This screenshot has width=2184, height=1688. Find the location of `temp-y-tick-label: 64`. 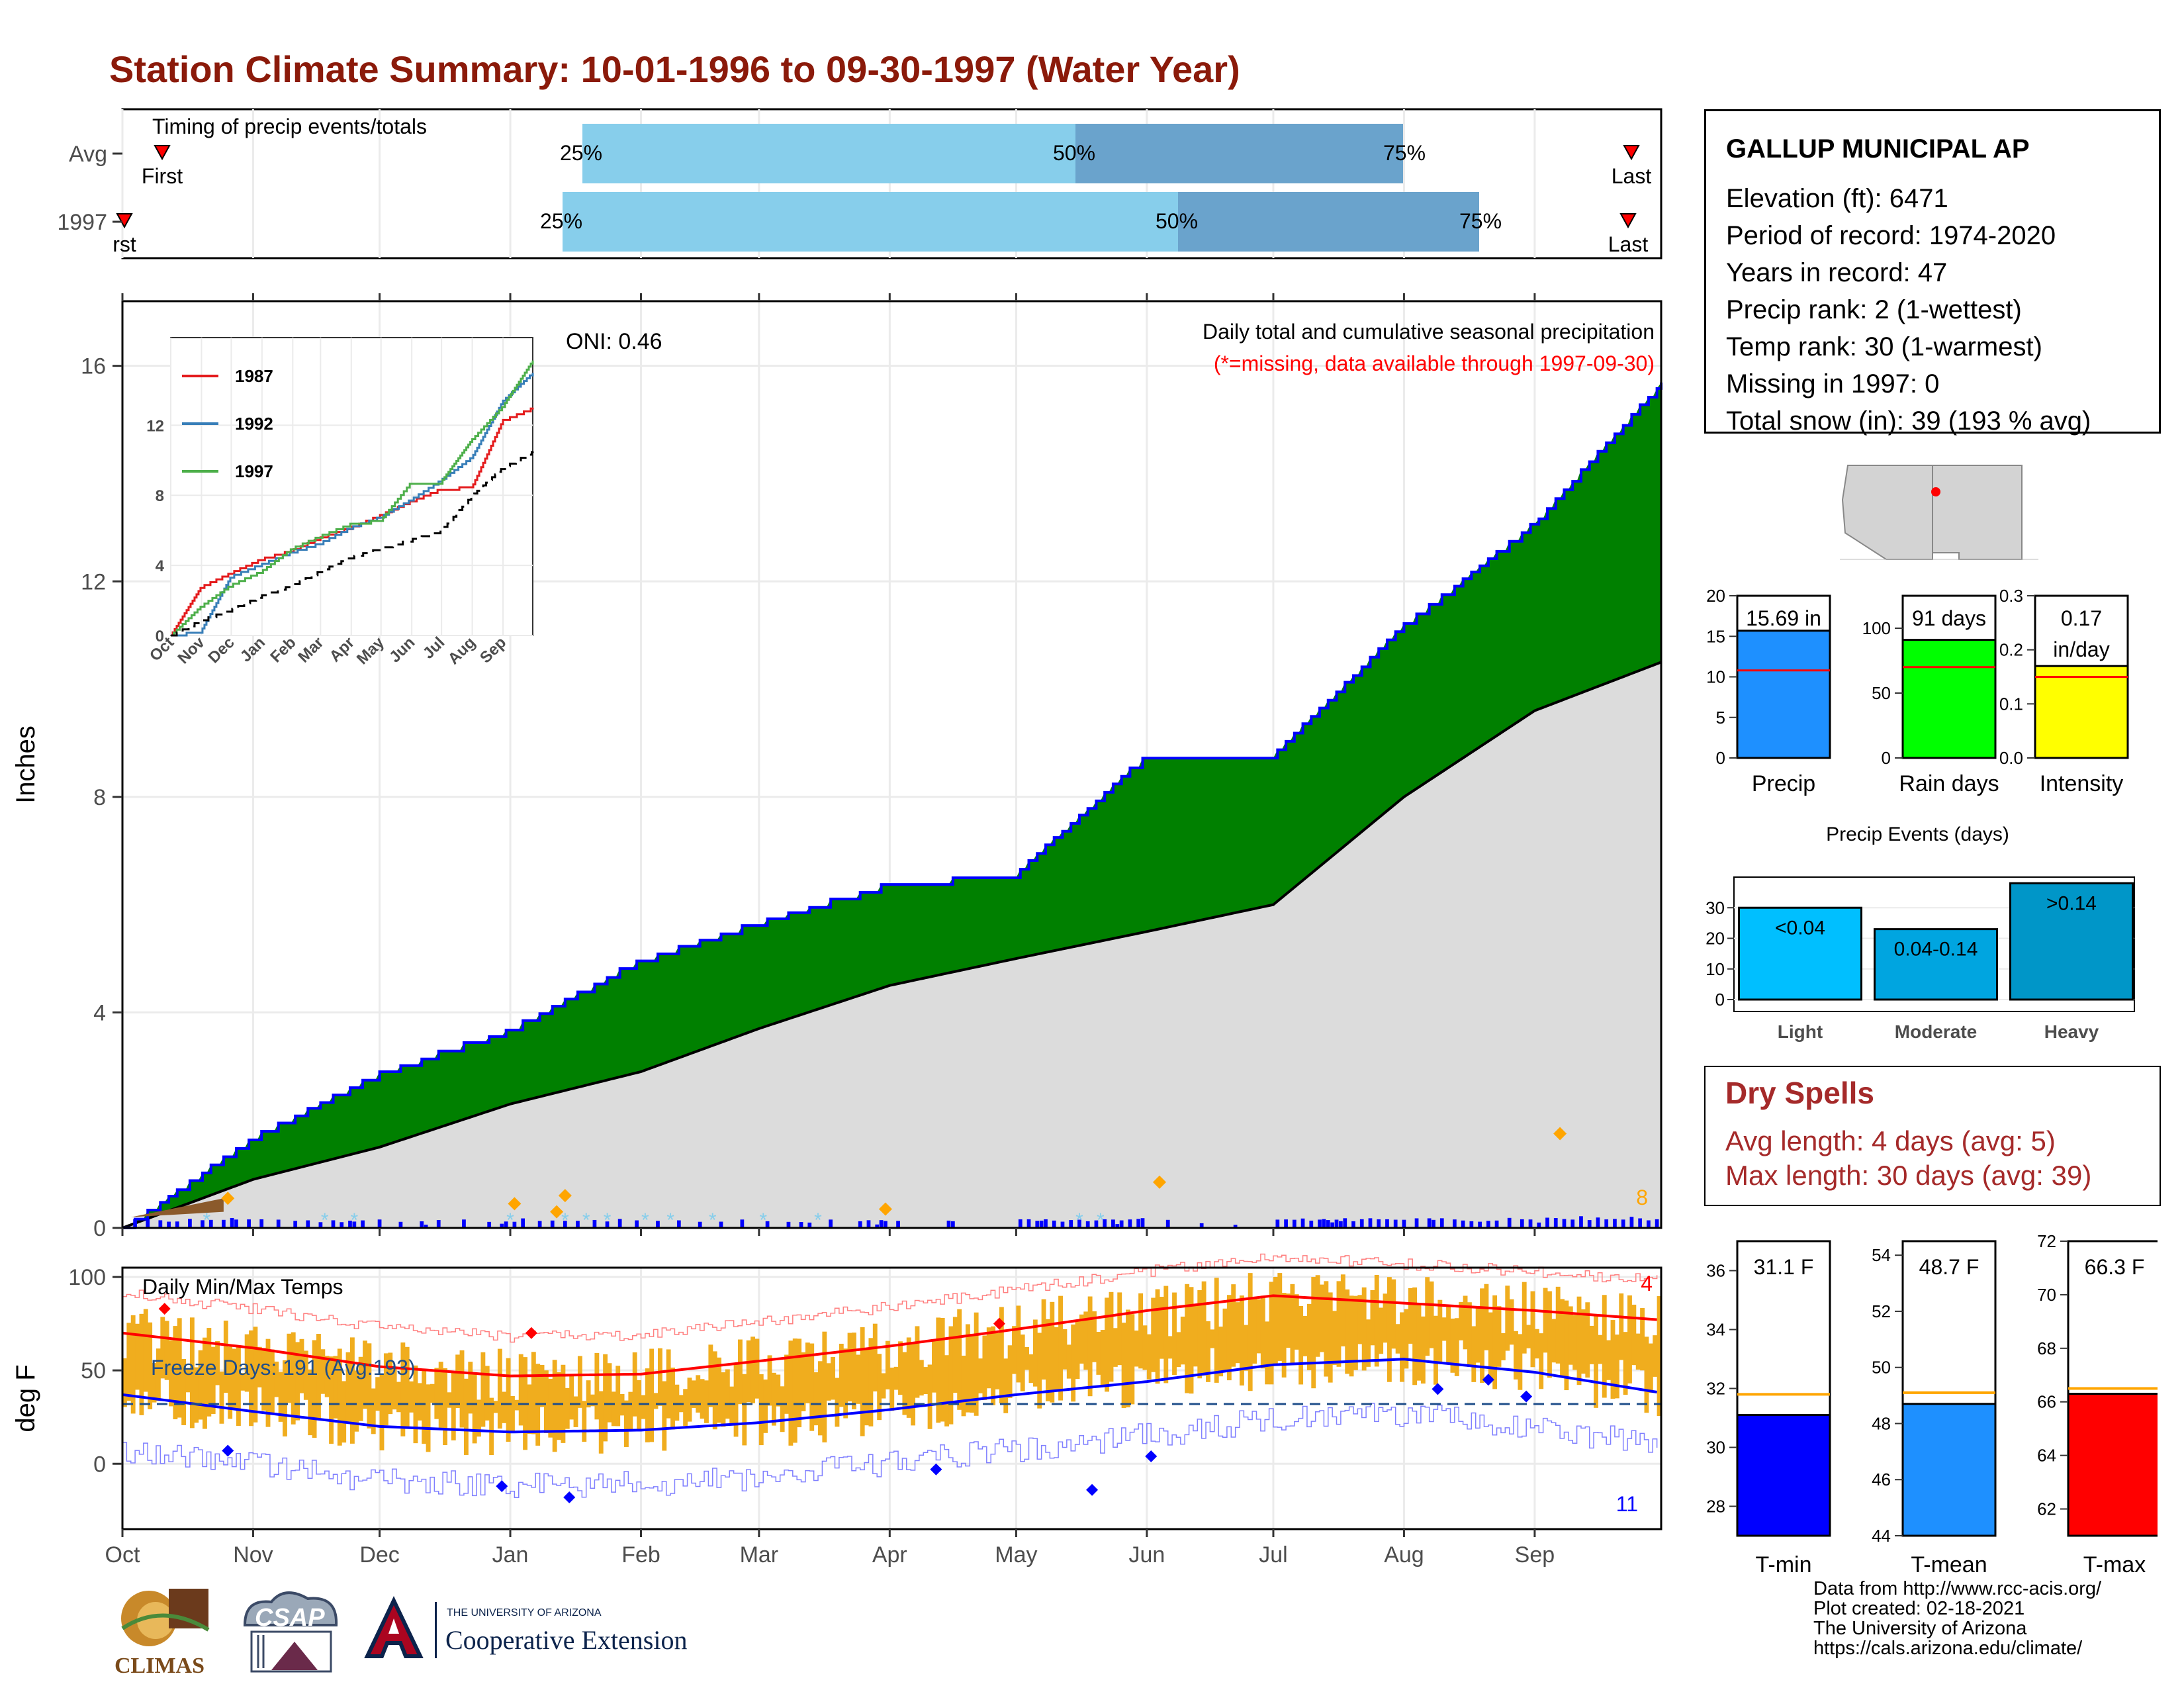

temp-y-tick-label: 64 is located at coordinates (2046, 1456).